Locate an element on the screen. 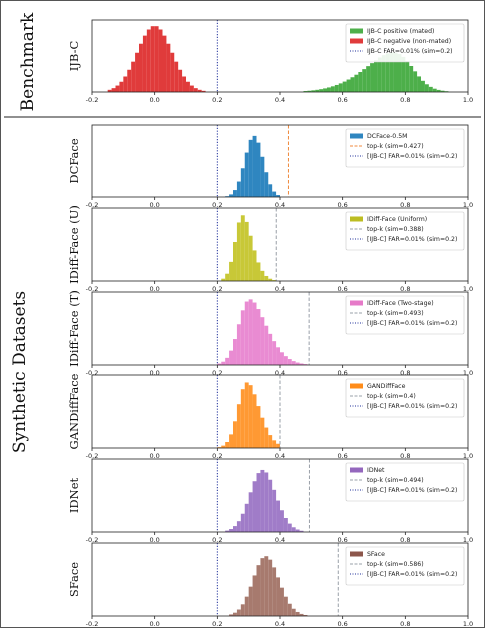 This screenshot has width=485, height=628. row-label: GANDiffFace is located at coordinates (74, 411).